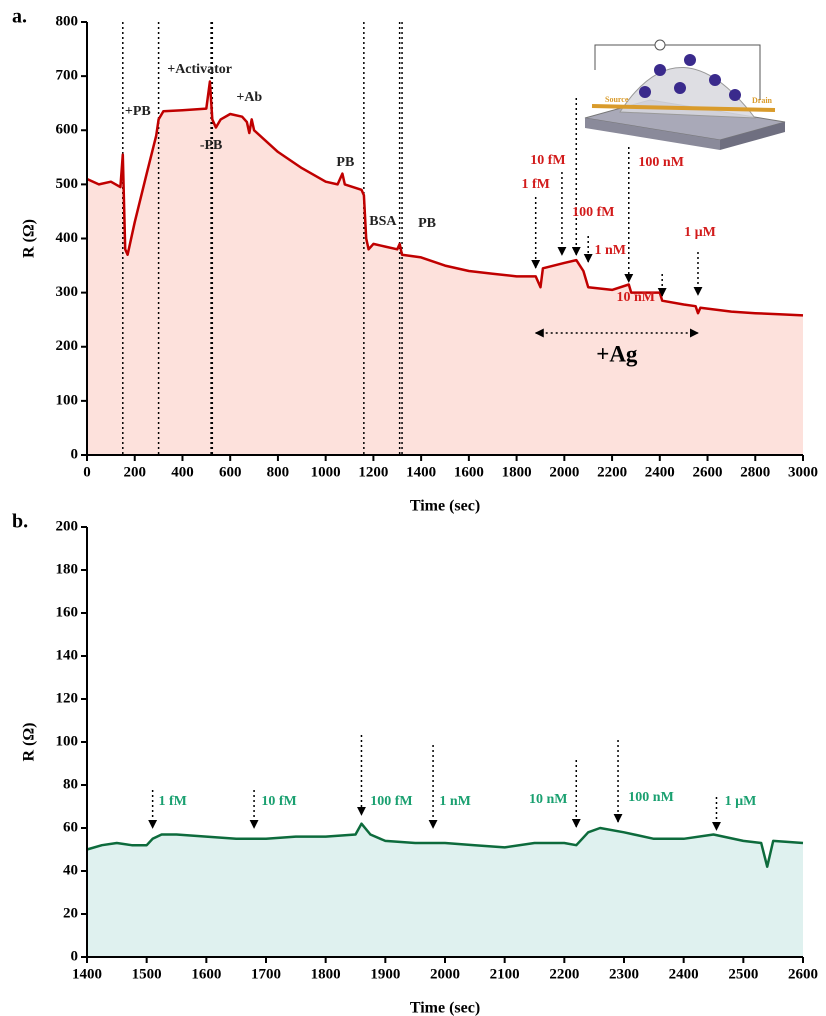 Image resolution: width=826 pixels, height=1016 pixels. I want to click on inset-label: Drain, so click(762, 100).